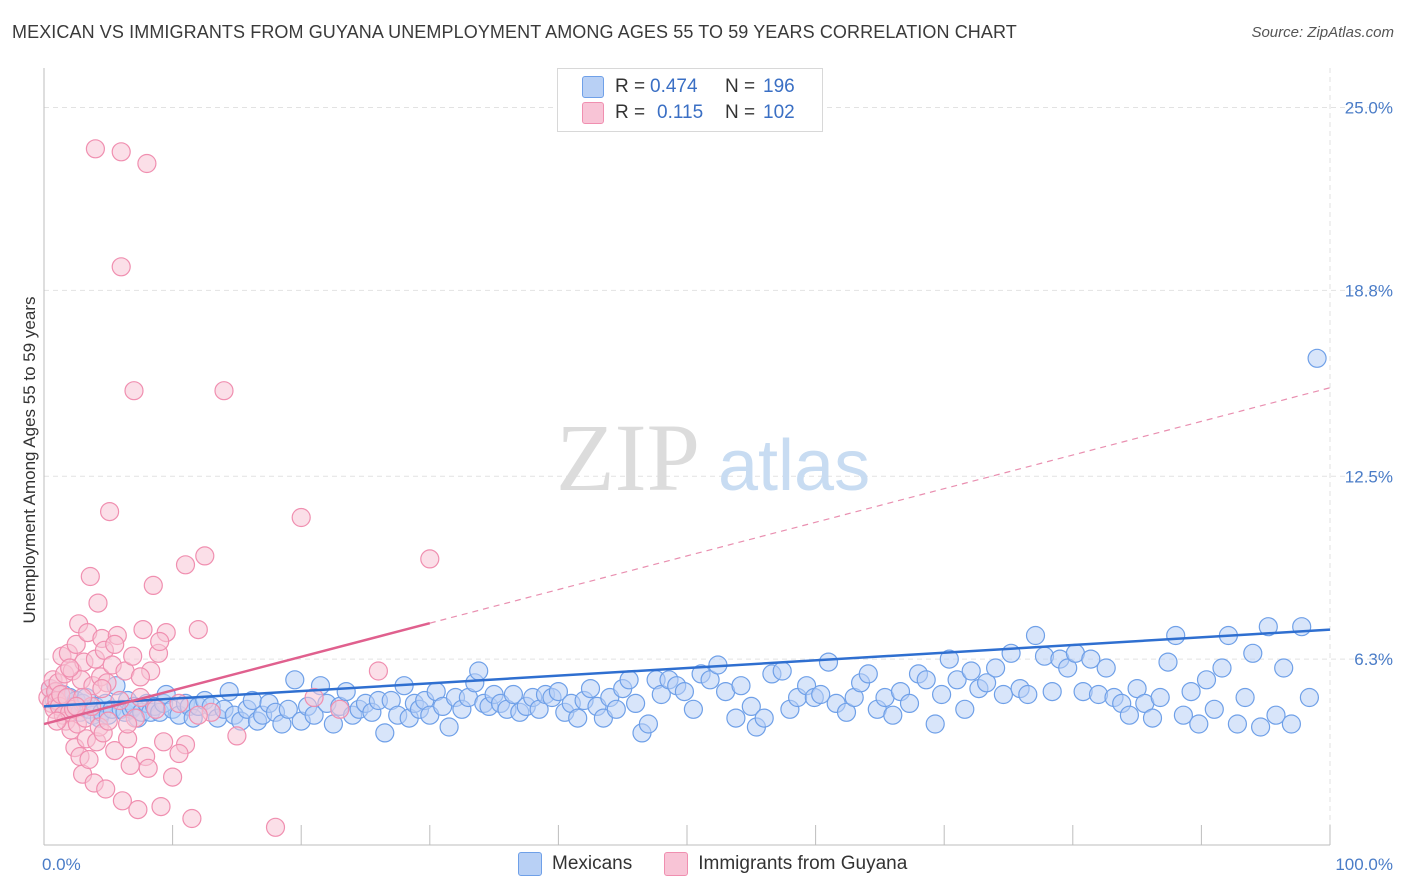 This screenshot has width=1406, height=892. I want to click on stats-n-value: 102, so click(779, 112).